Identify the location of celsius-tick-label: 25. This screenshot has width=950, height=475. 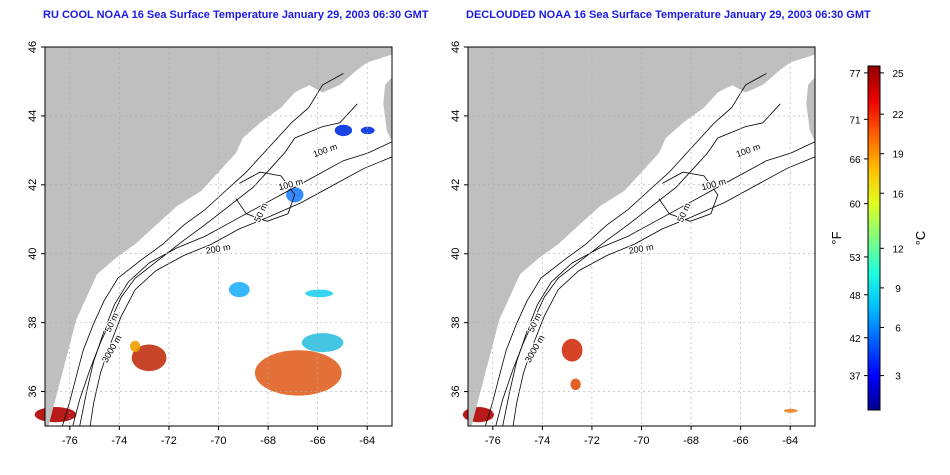
(898, 74).